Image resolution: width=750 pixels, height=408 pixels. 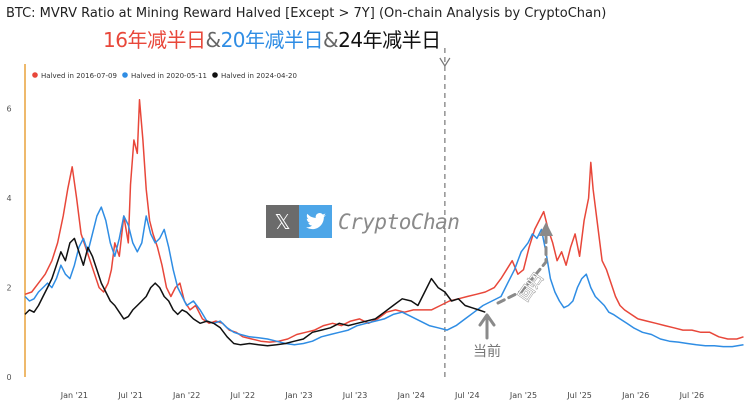 I want to click on y-tick-label: 2, so click(x=8, y=288).